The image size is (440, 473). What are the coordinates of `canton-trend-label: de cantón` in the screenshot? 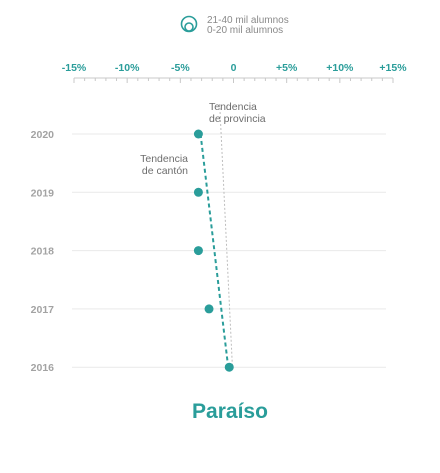 It's located at (165, 171).